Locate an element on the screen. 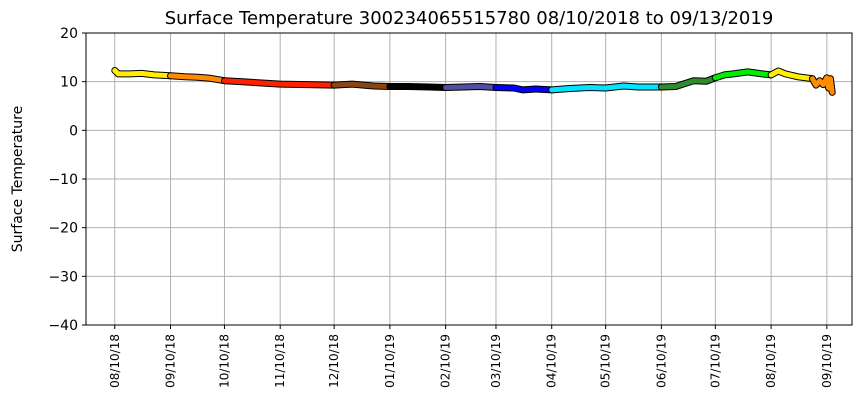 This screenshot has width=860, height=408. x-tick-label: 06/10/19 is located at coordinates (661, 361).